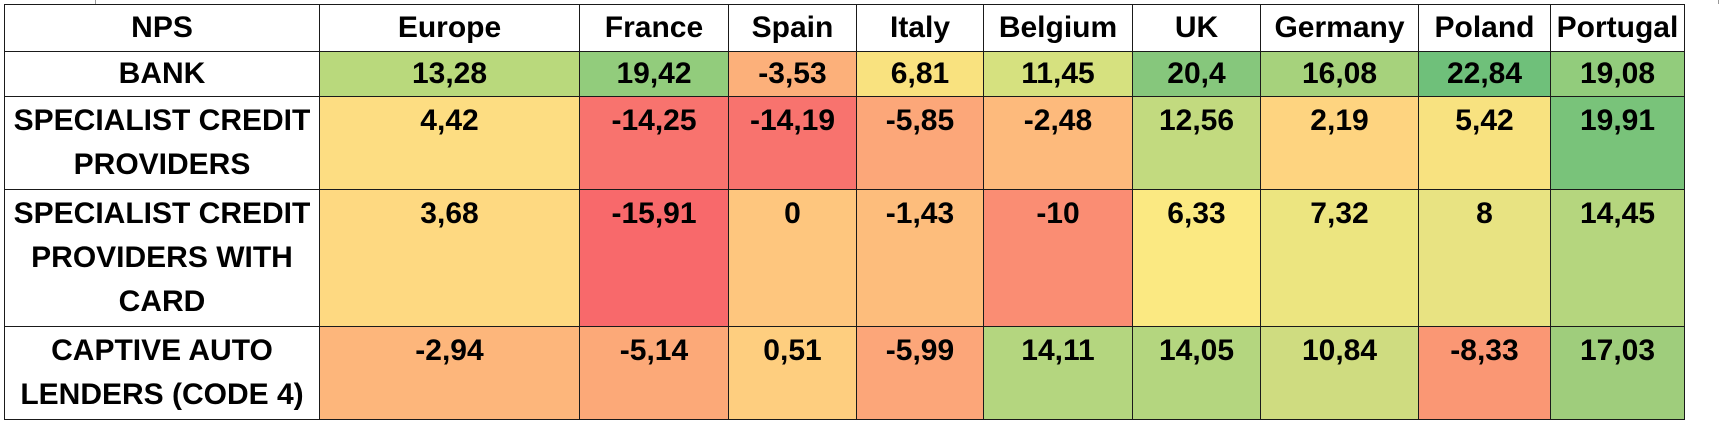 The image size is (1724, 425). Describe the element at coordinates (1617, 74) in the screenshot. I see `heat-cell: 19,08` at that location.